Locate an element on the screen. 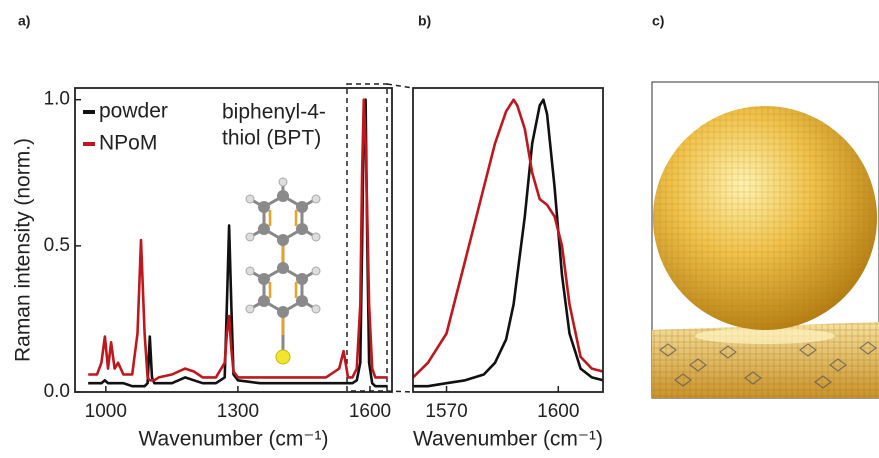  x-tick-label: 1300 is located at coordinates (238, 411).